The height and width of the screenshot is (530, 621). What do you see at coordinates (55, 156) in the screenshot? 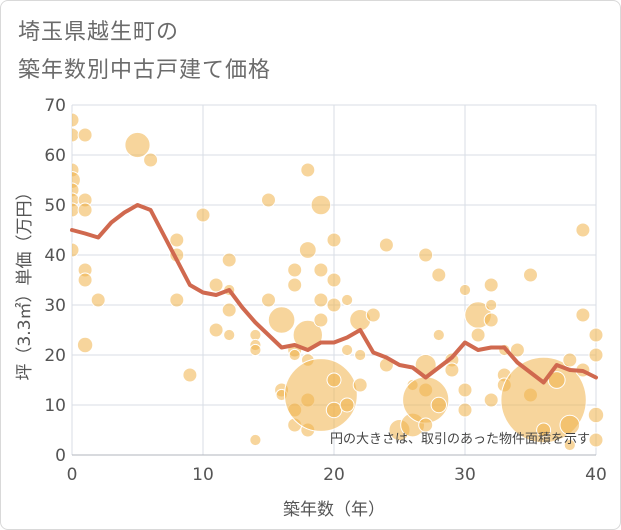
I see `y-tick-label: 60` at bounding box center [55, 156].